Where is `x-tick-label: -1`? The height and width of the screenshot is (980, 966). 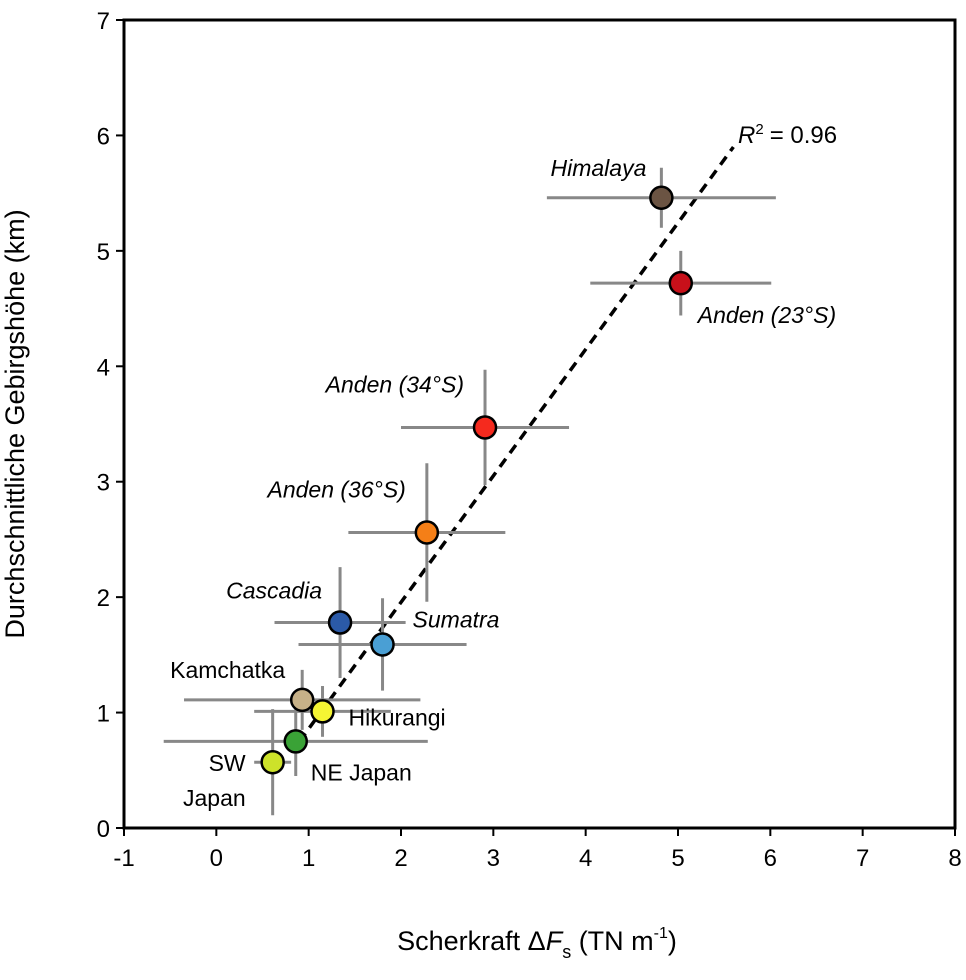 x-tick-label: -1 is located at coordinates (123, 858).